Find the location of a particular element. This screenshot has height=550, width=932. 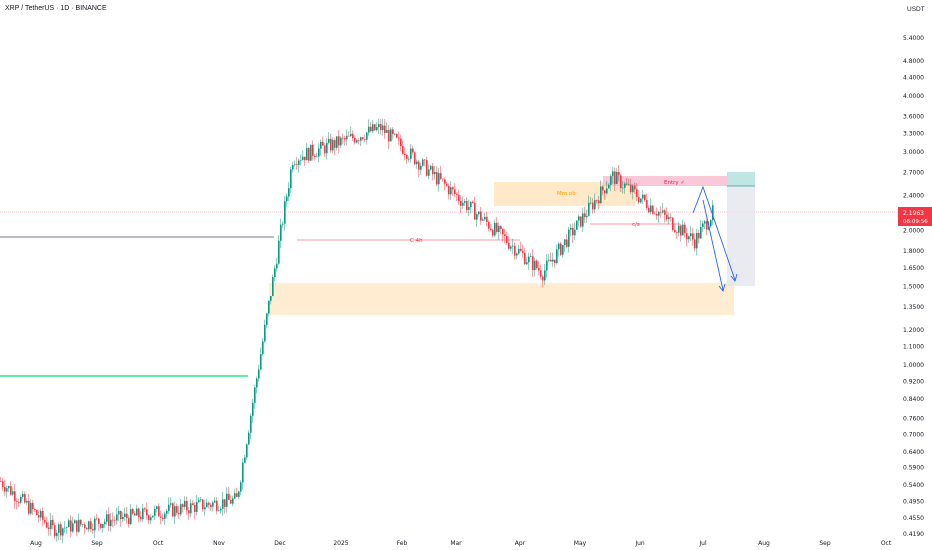

x-tick-label: May is located at coordinates (580, 543).